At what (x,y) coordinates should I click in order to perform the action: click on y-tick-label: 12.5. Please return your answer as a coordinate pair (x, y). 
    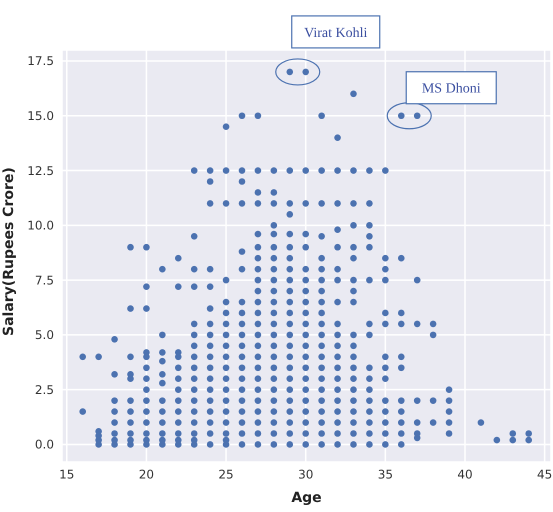
    Looking at the image, I should click on (40, 171).